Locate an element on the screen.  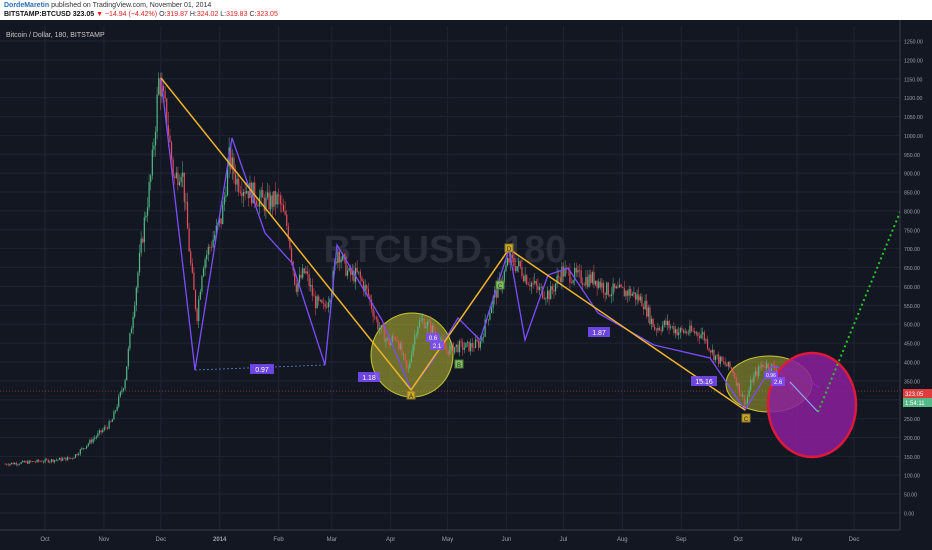
symbol-label: BITSTAMP:BTCUSD is located at coordinates (37, 14).